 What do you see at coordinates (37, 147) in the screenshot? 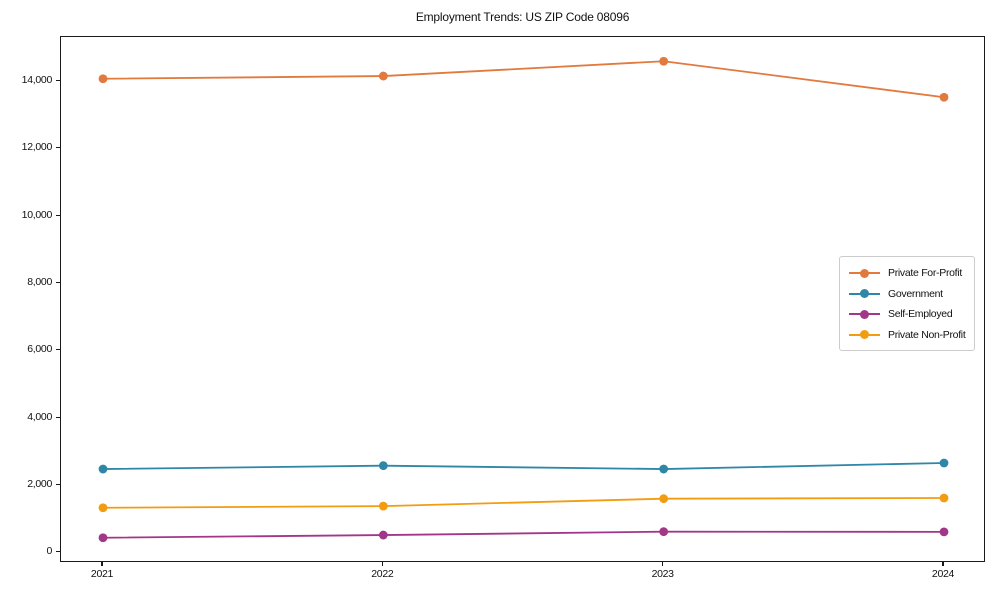
I see `y-tick-label: 12,000` at bounding box center [37, 147].